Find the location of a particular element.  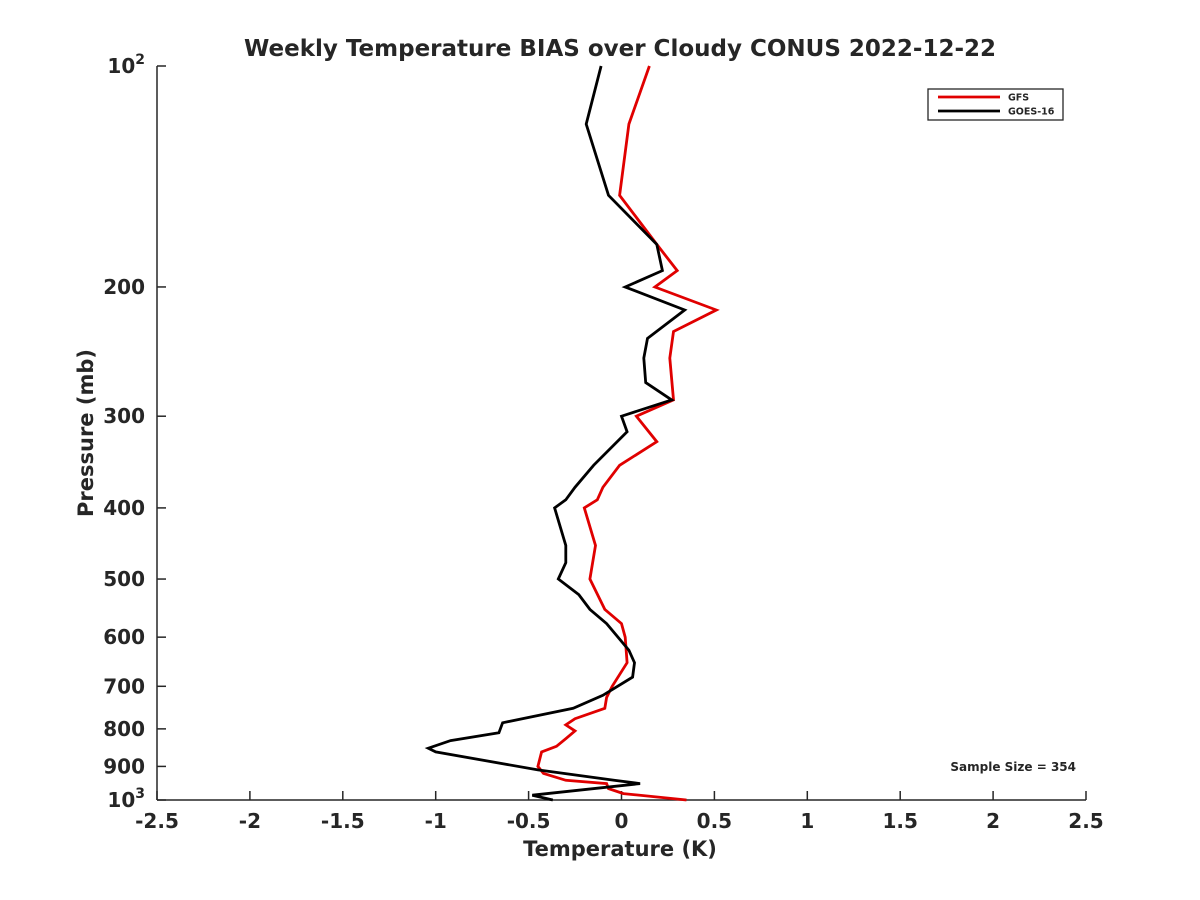

legend-box is located at coordinates (995, 104).